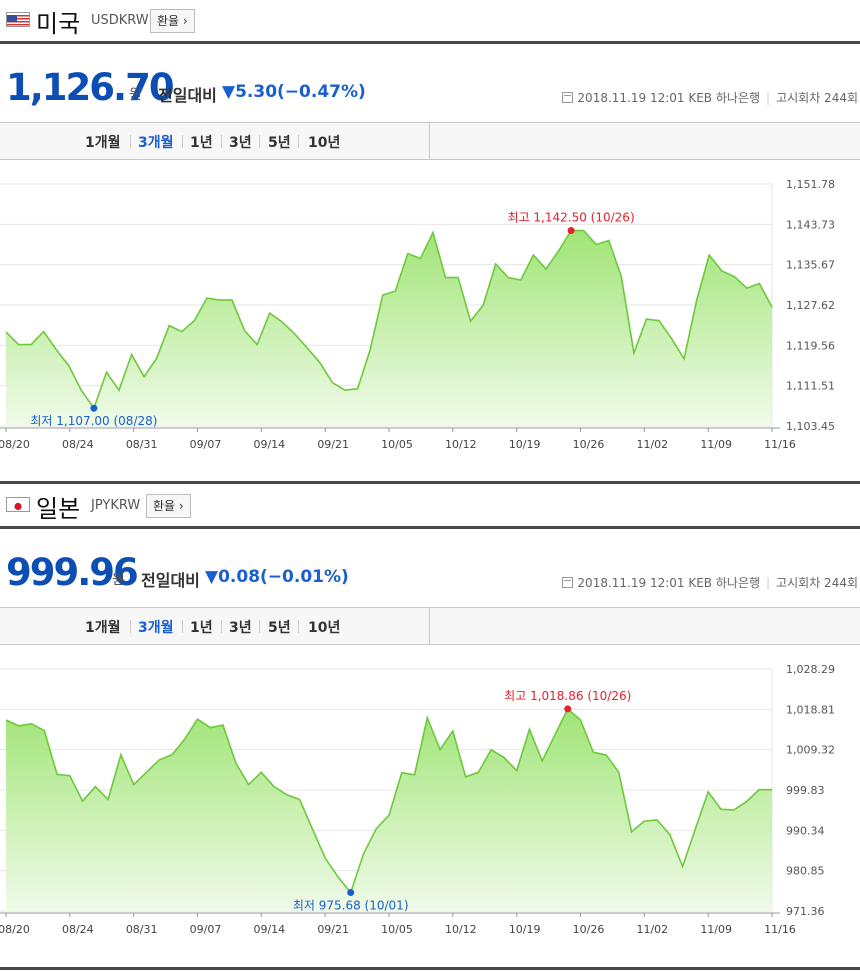  Describe the element at coordinates (810, 386) in the screenshot. I see `y-tick-label: 1,111.51` at that location.